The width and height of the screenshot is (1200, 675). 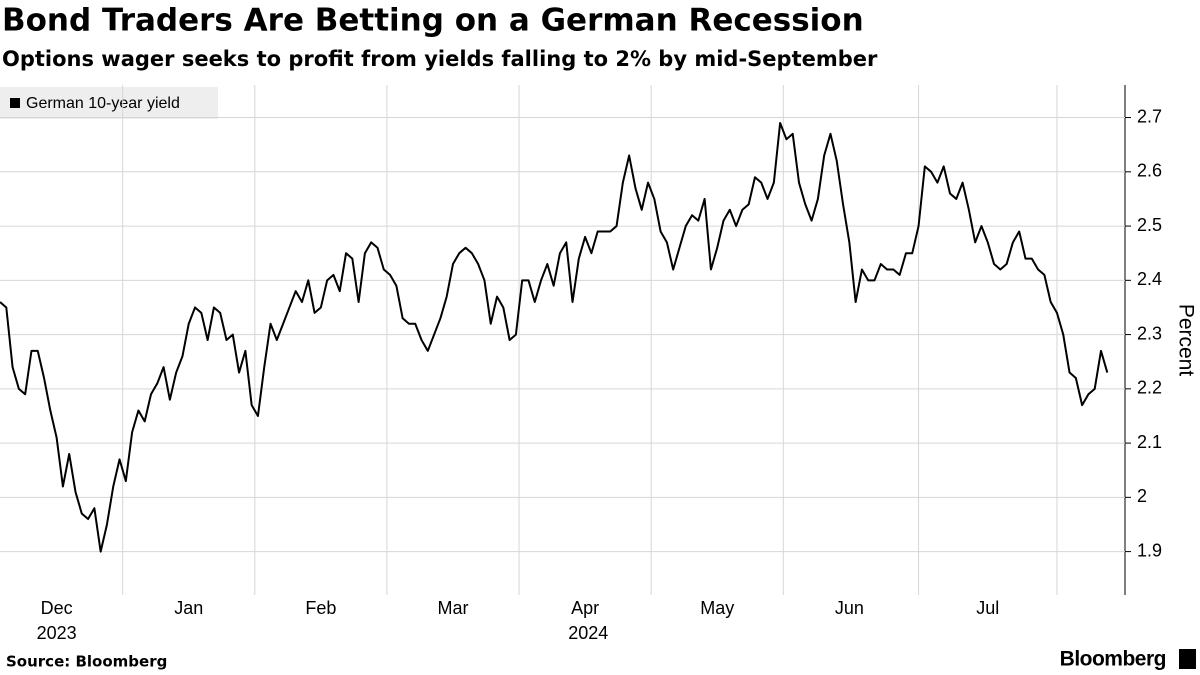 I want to click on y-tick-label: 2.4, so click(x=1149, y=279).